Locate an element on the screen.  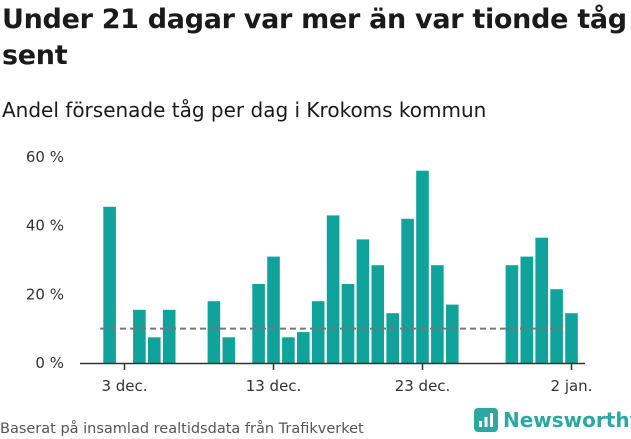
x-tick-label: 23 dec. is located at coordinates (423, 386).